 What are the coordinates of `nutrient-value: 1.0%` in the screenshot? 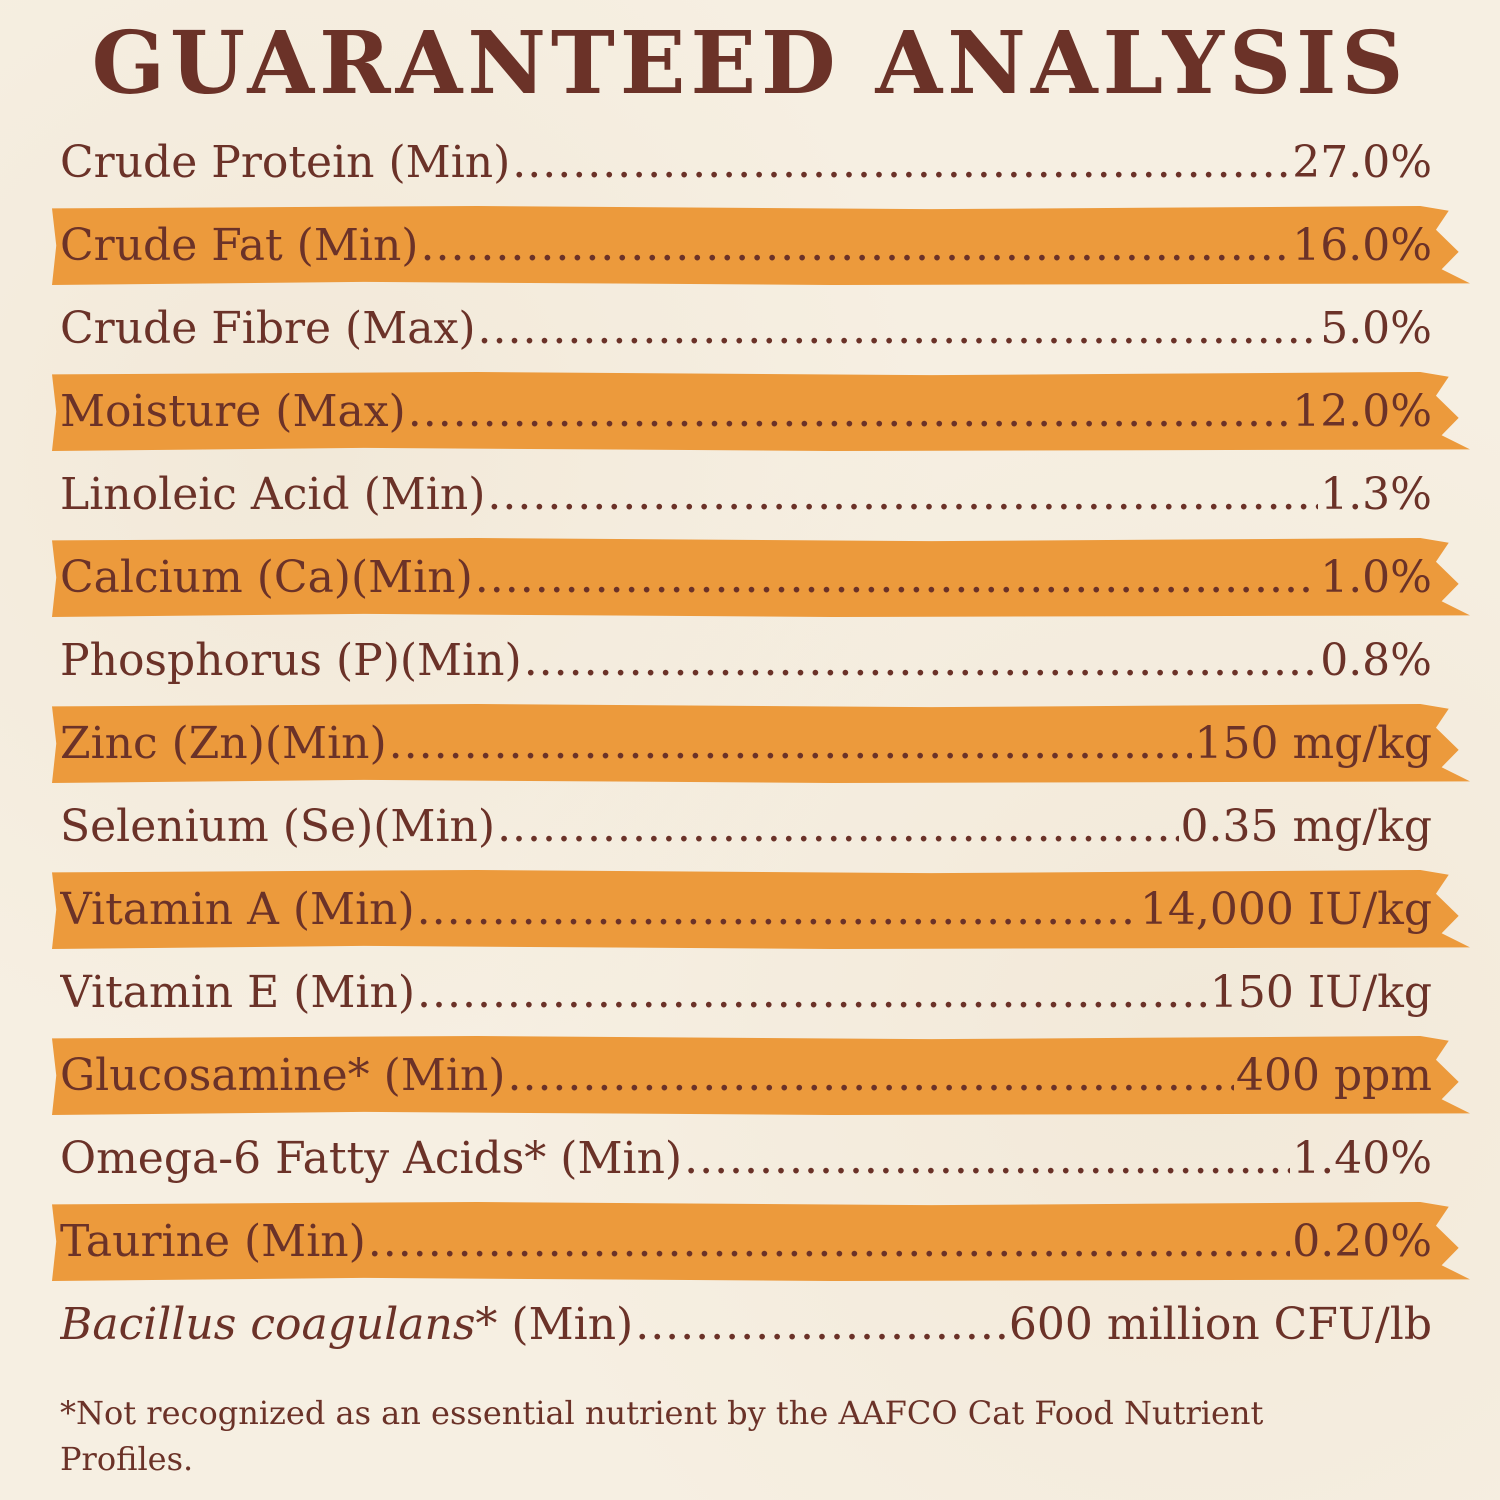 It's located at (1376, 577).